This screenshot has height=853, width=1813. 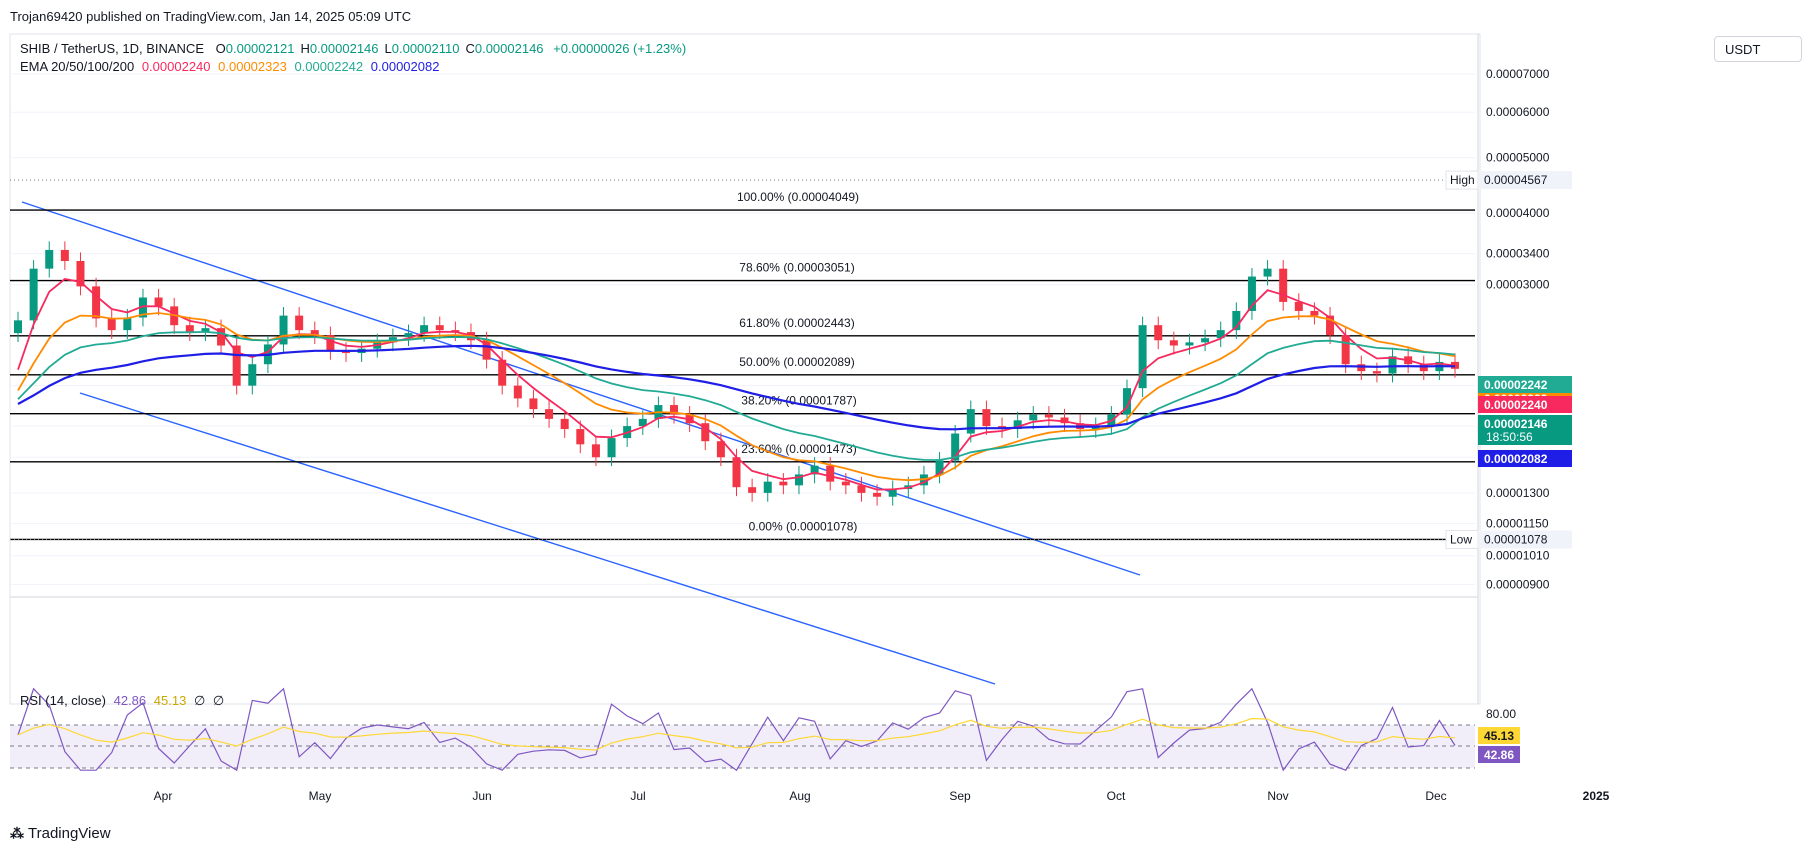 I want to click on time-tick-1: May, so click(x=320, y=796).